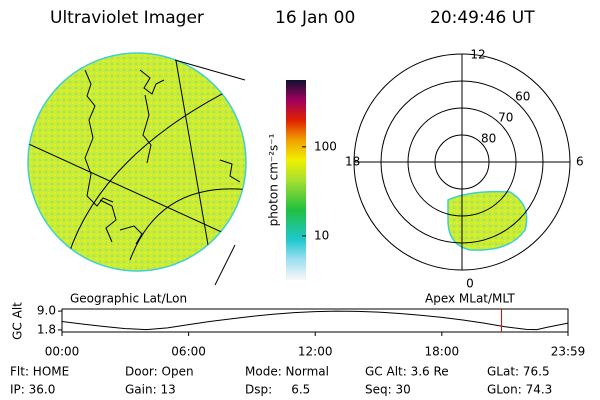 This screenshot has height=400, width=600. I want to click on altitude-line, so click(315, 320).